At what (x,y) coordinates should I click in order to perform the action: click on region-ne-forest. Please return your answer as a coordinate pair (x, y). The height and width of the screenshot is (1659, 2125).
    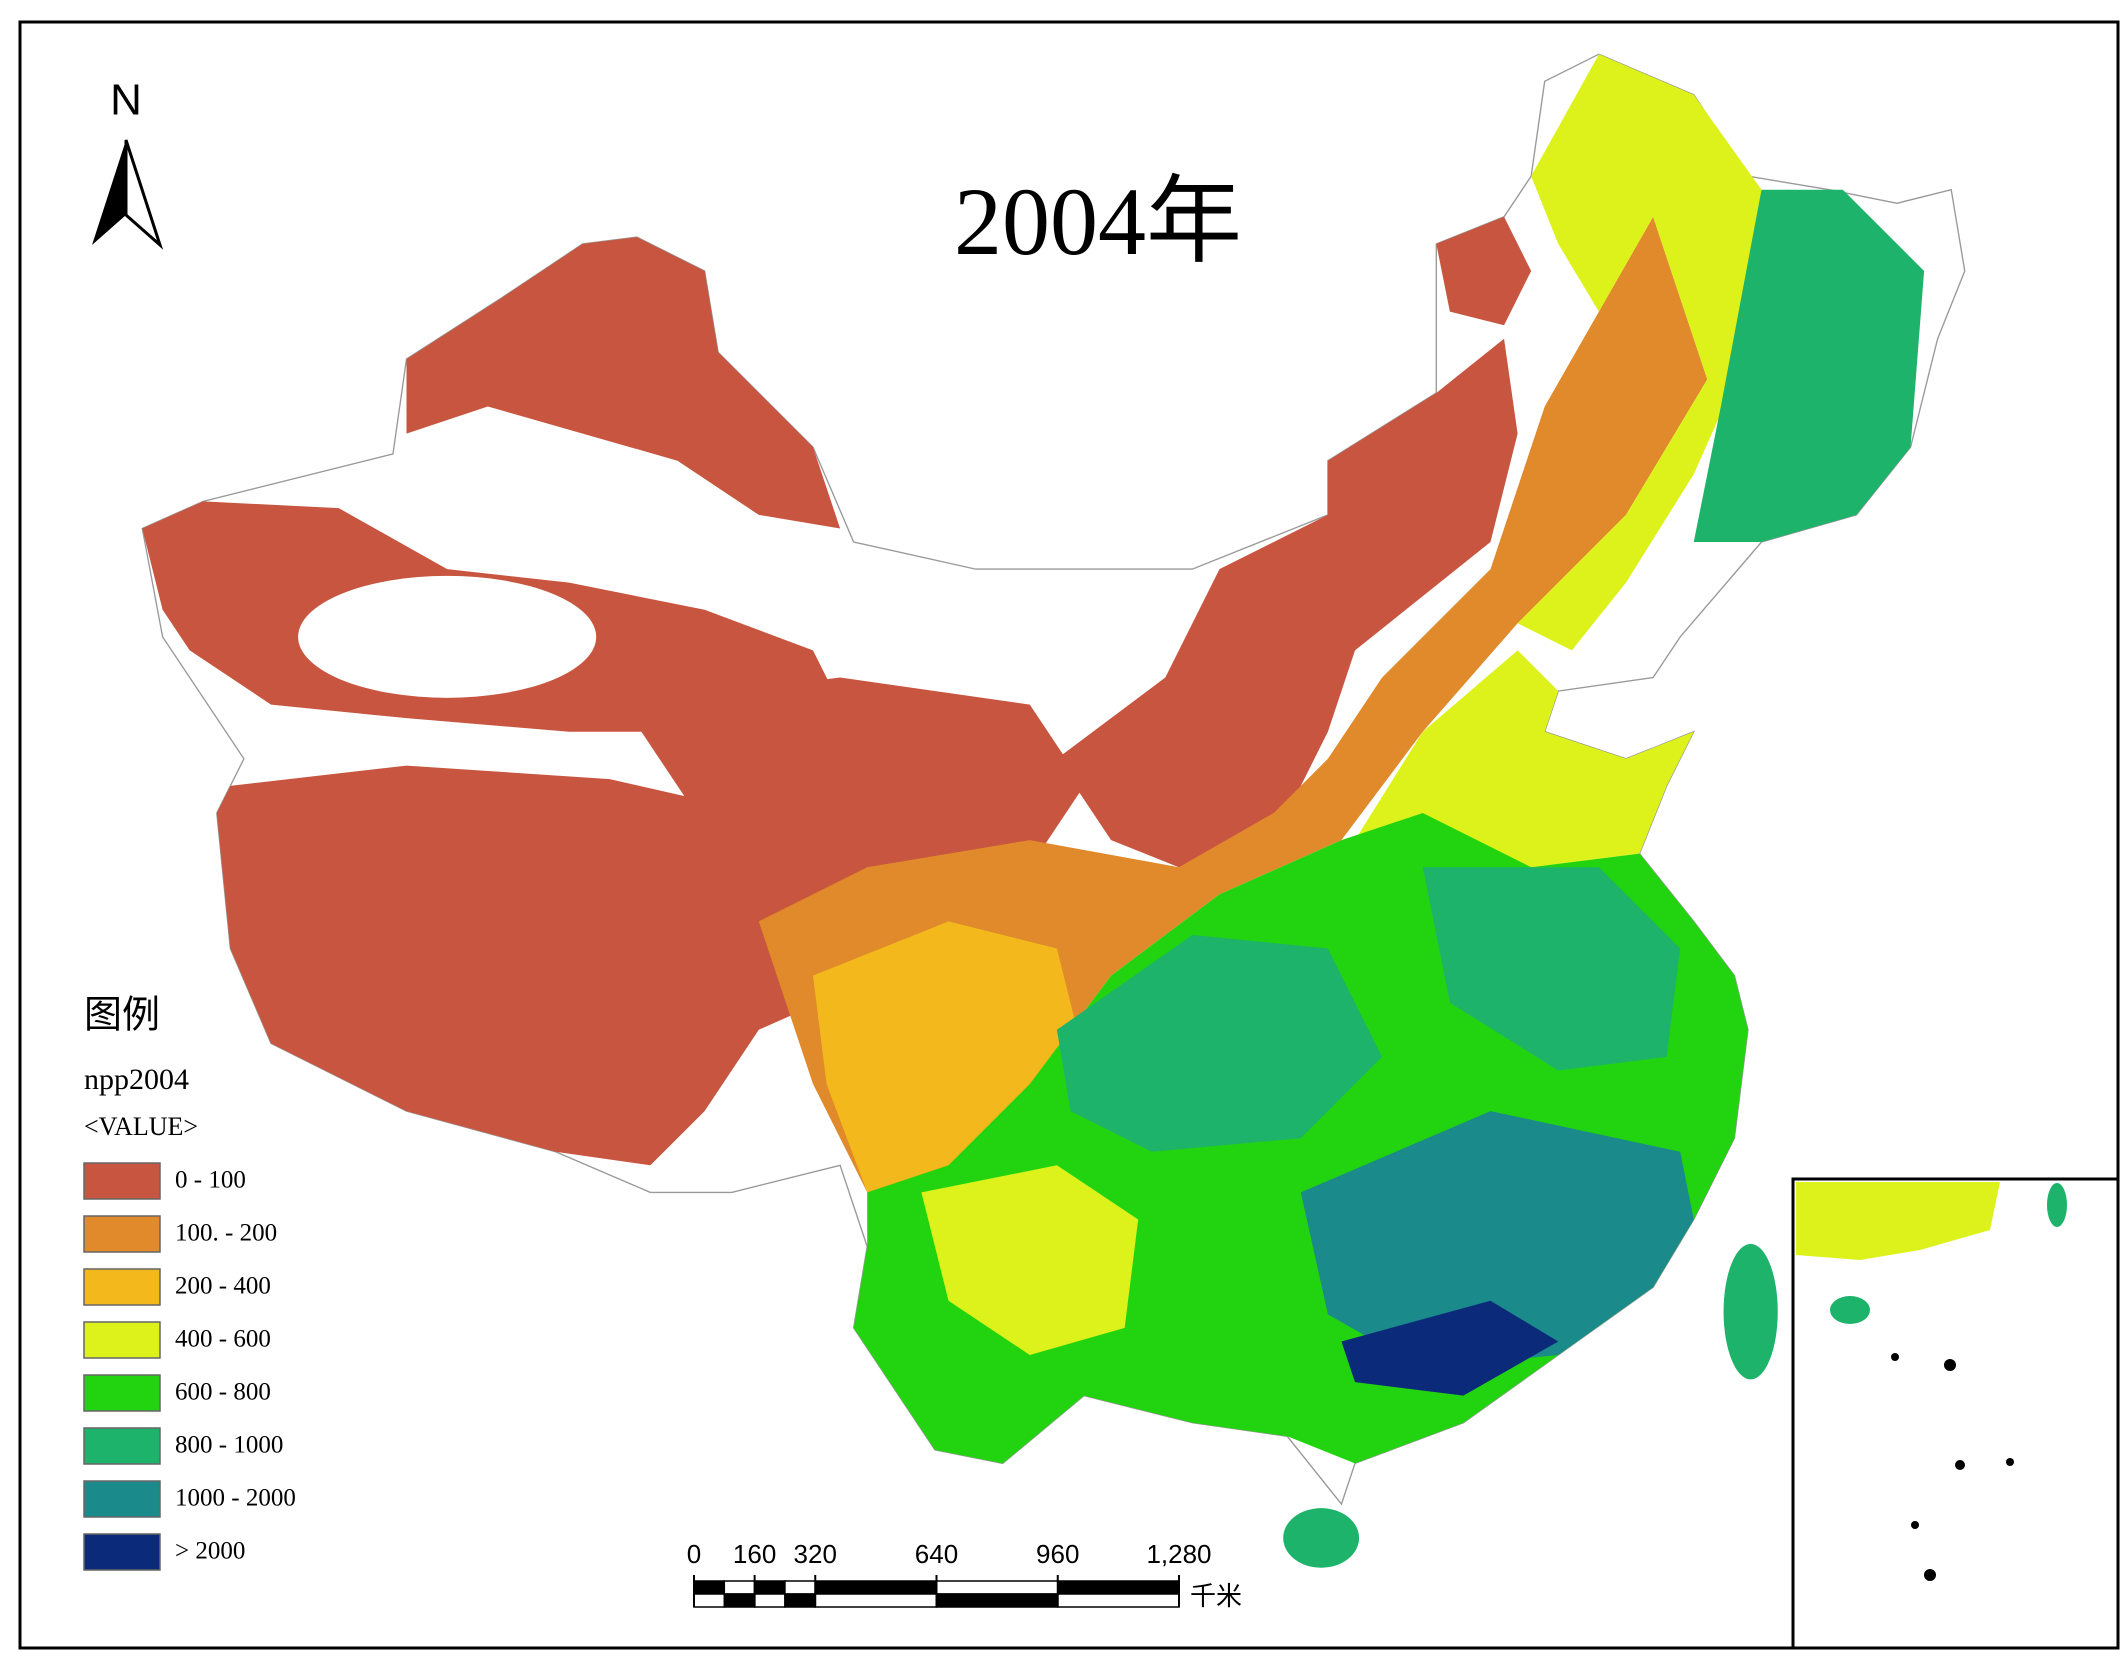
    Looking at the image, I should click on (1809, 365).